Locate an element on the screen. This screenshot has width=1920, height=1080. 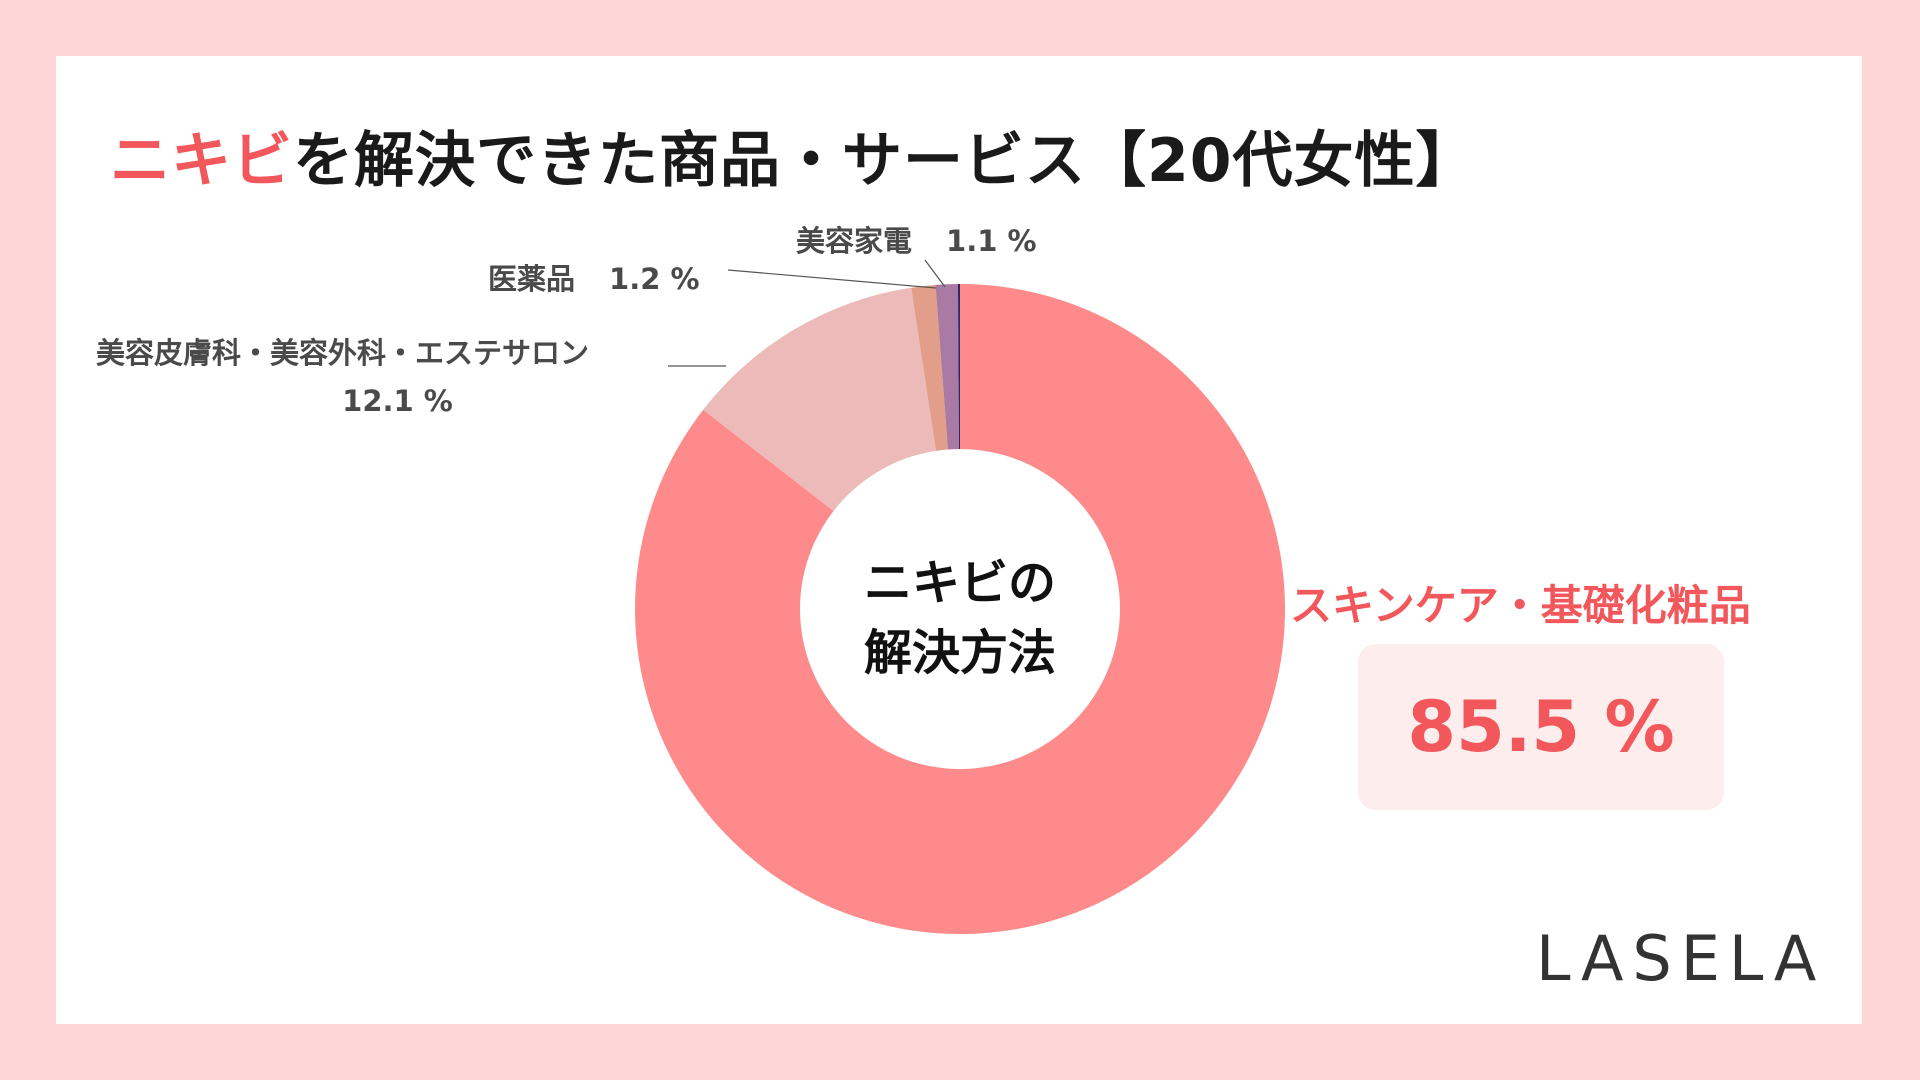
donut-hole is located at coordinates (960, 609).